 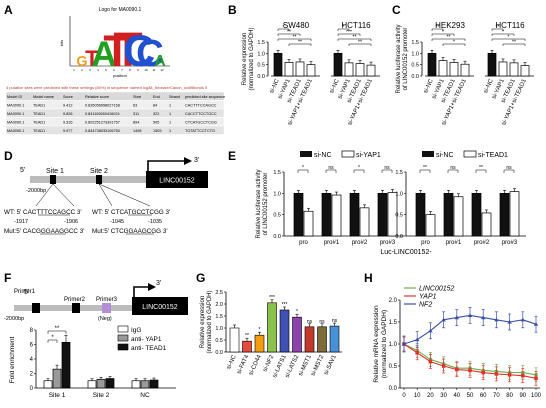 What do you see at coordinates (428, 297) in the screenshot?
I see `legend-label: YAP1` at bounding box center [428, 297].